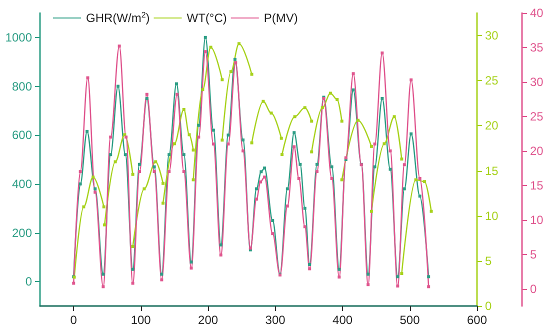  What do you see at coordinates (281, 18) in the screenshot?
I see `legend-label: P(MV)` at bounding box center [281, 18].